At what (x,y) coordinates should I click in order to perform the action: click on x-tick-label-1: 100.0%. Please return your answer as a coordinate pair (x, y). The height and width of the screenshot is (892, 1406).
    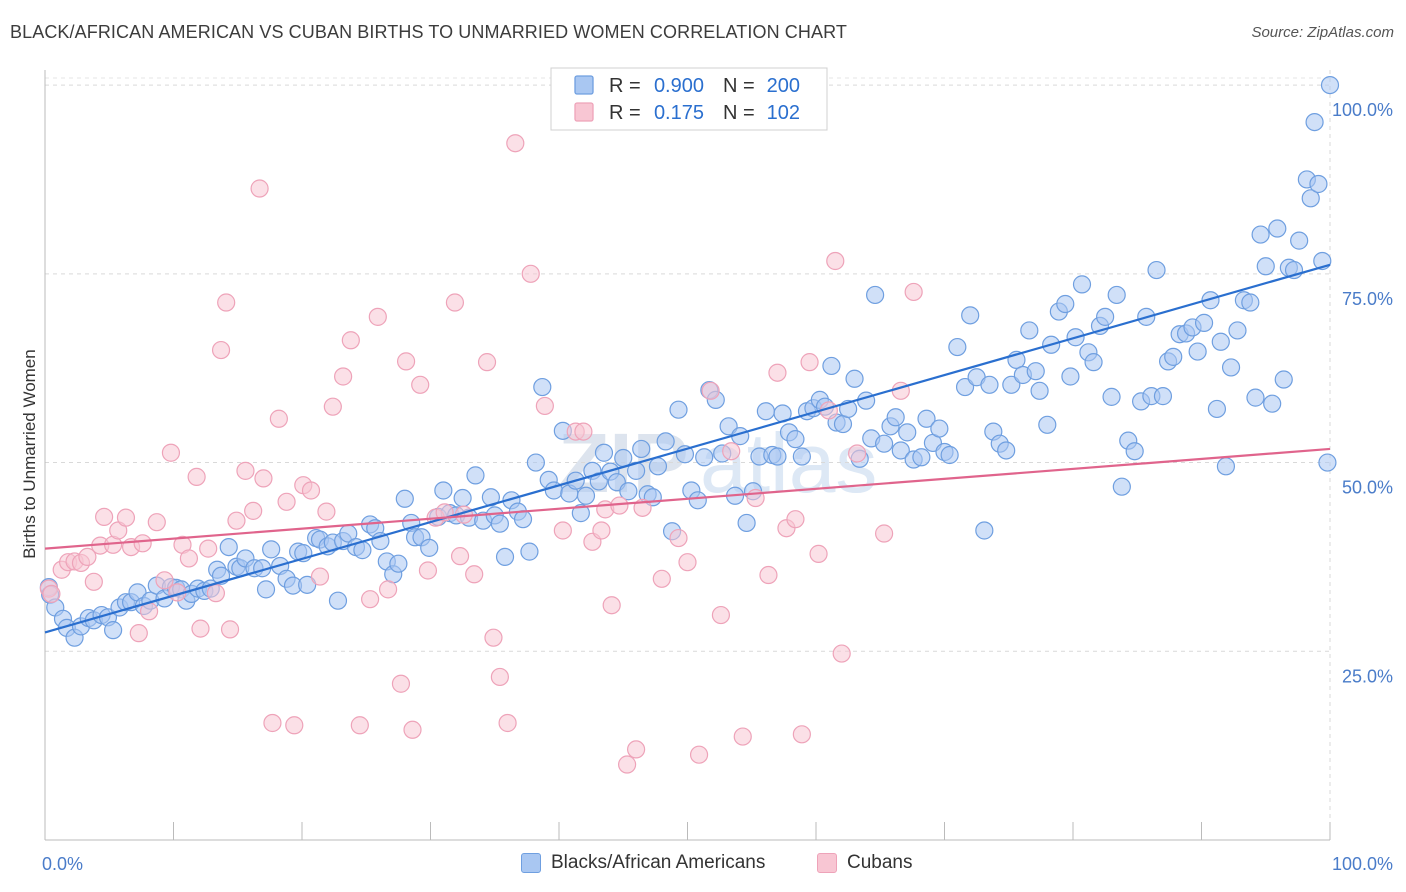
    Looking at the image, I should click on (1362, 864).